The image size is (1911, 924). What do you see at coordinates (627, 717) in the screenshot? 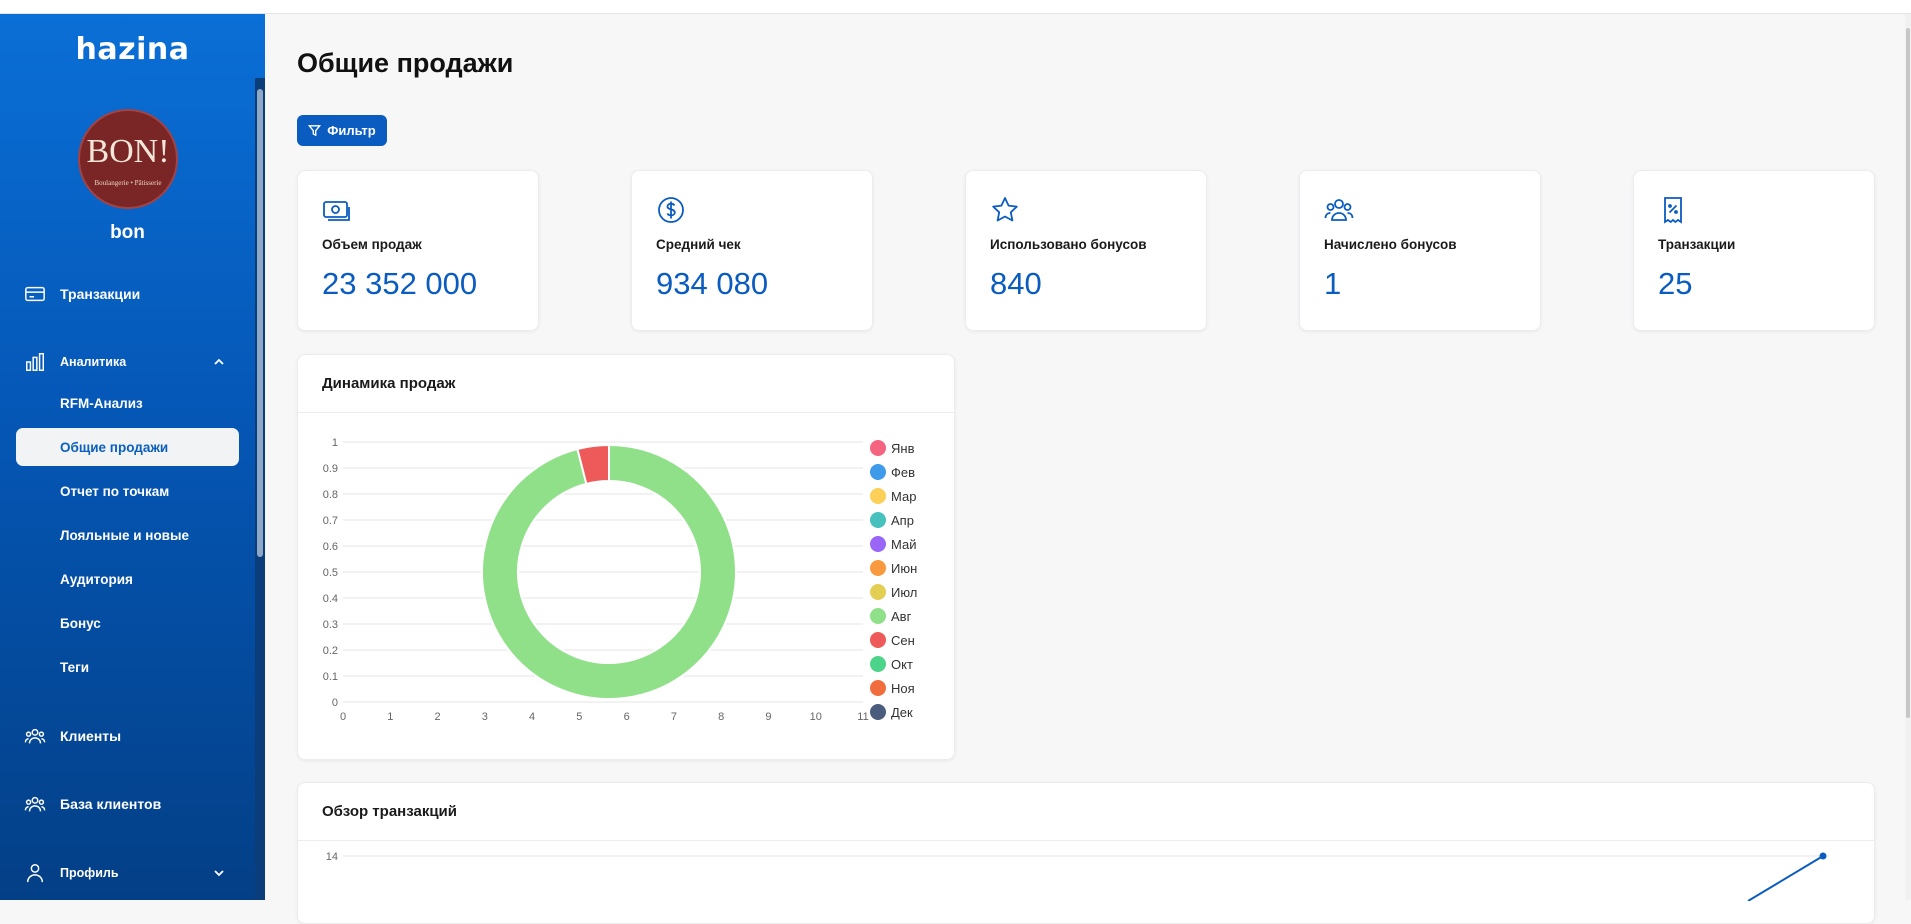
I see `x-tick-label: 6` at bounding box center [627, 717].